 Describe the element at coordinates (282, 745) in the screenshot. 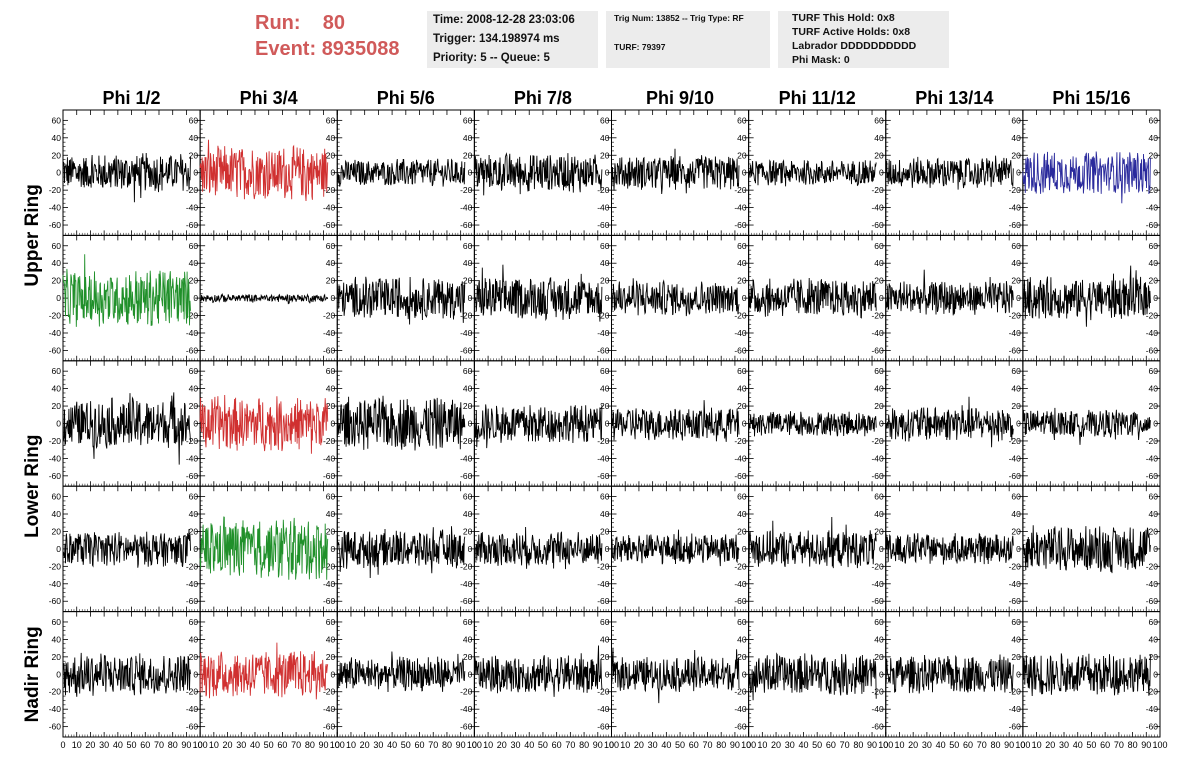

I see `x-tick-label: 60` at that location.